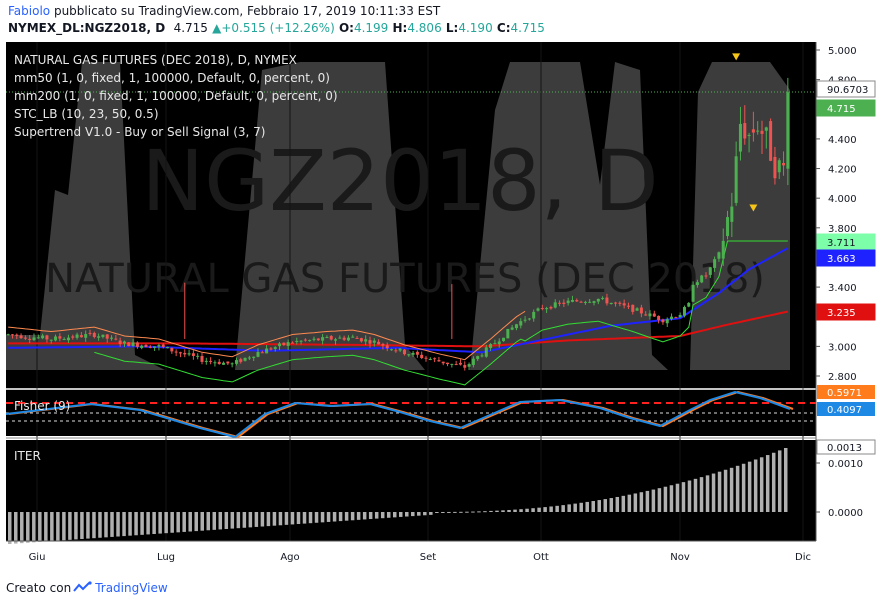  Describe the element at coordinates (278, 28) in the screenshot. I see `change-value: +0.515 (+12.26%)` at that location.